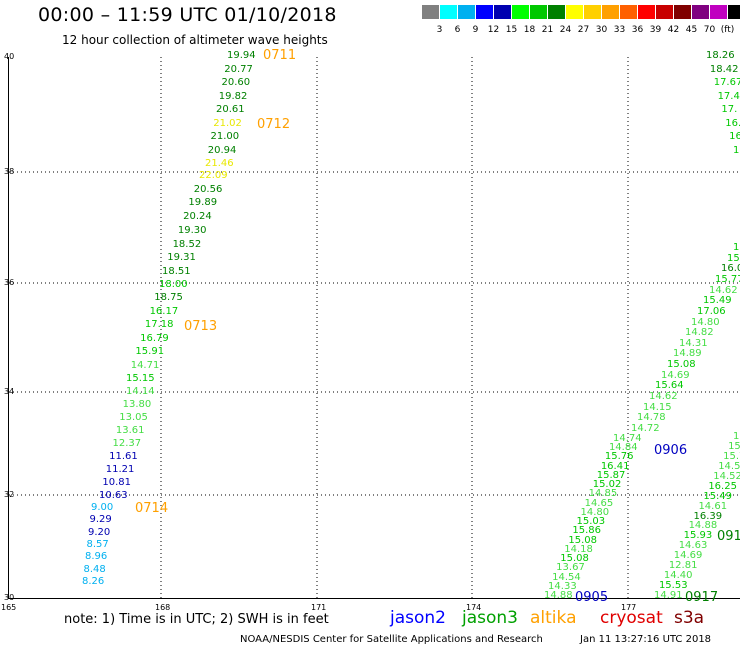  I want to click on swh-label: 14.56, so click(729, 466).